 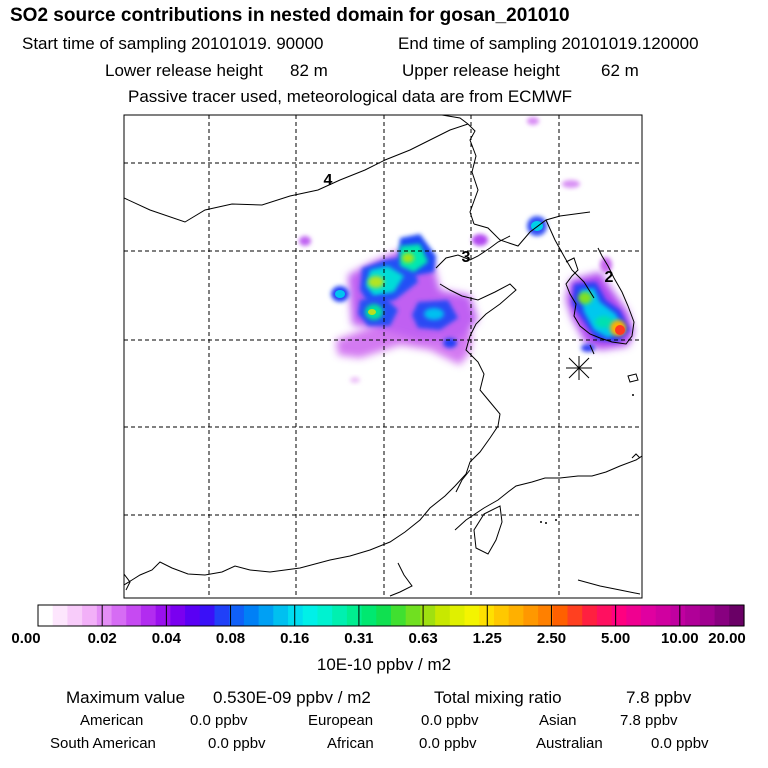 I want to click on region-south-american-name: South American, so click(x=103, y=743).